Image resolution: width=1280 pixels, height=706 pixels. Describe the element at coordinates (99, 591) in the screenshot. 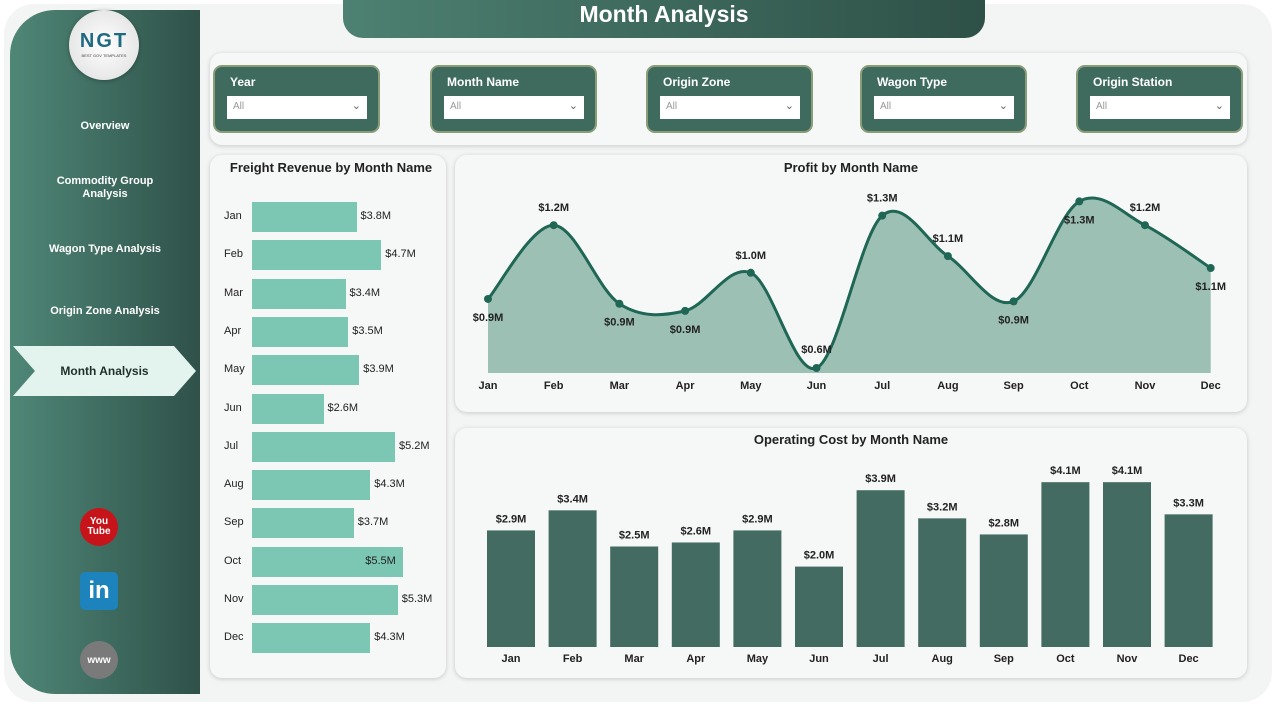

I see `linkedin-icon: in` at that location.